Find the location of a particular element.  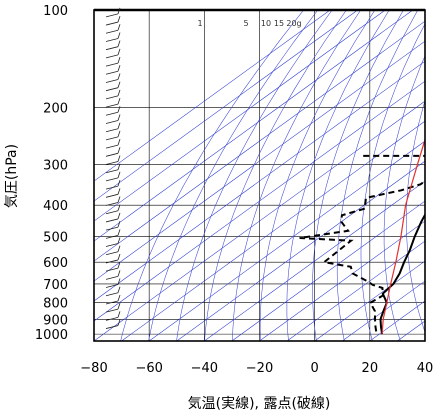

y-tick-label: 400 is located at coordinates (55, 206).